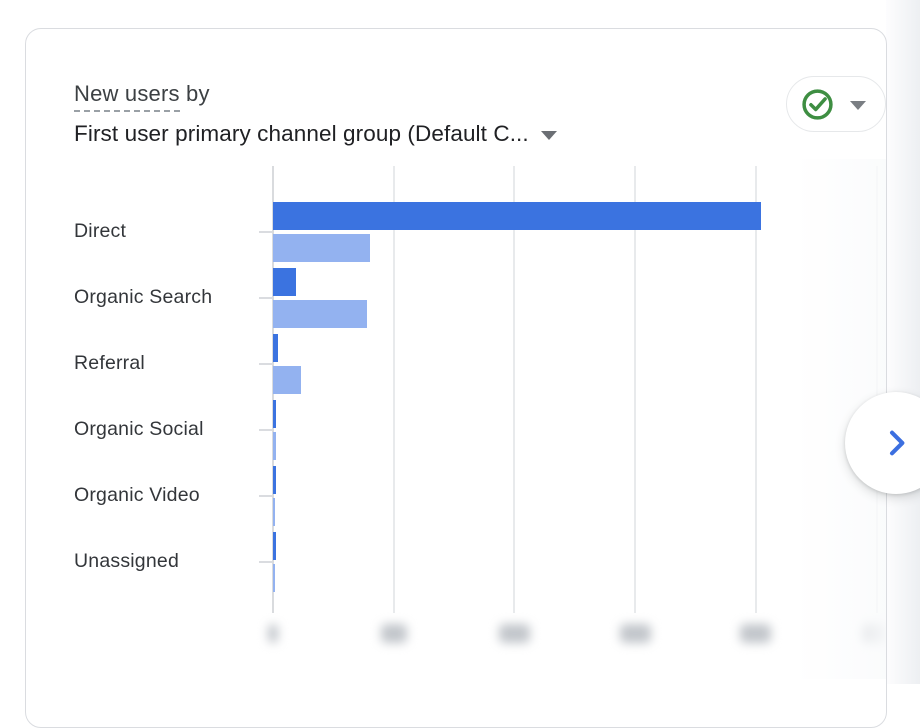 The width and height of the screenshot is (920, 728). What do you see at coordinates (903, 342) in the screenshot?
I see `page-background-band` at bounding box center [903, 342].